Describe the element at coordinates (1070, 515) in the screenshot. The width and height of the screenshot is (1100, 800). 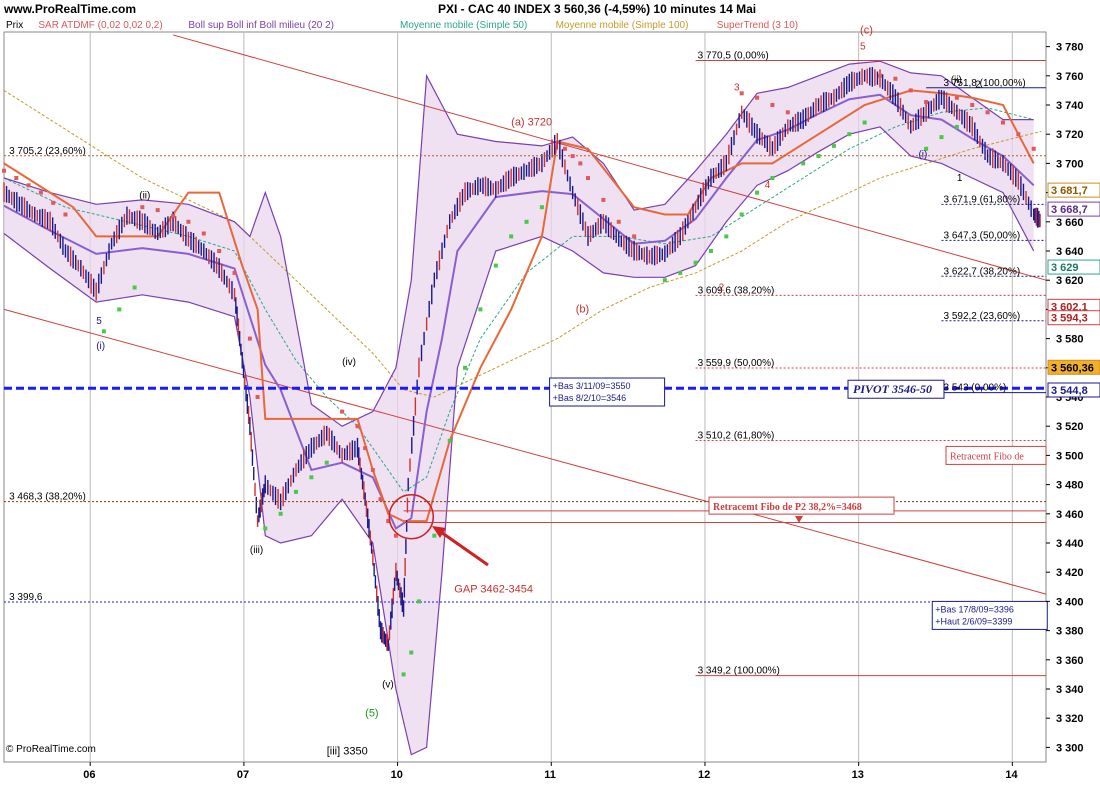
I see `y-tick-label-16: 3 460` at that location.